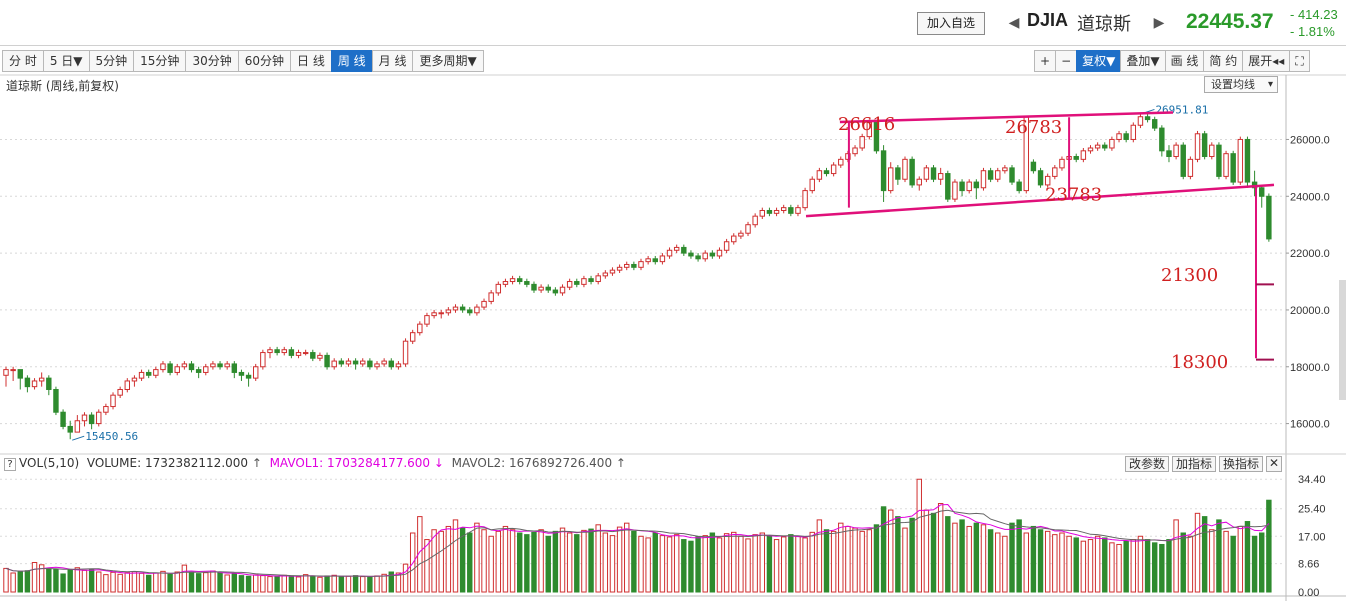 This screenshot has height=601, width=1346. I want to click on expand-button: 展开◂◂, so click(1266, 61).